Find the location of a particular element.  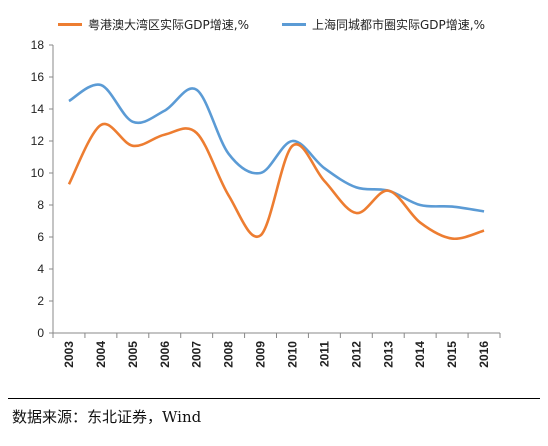

x-tick-label-2011: 2011 is located at coordinates (324, 354).